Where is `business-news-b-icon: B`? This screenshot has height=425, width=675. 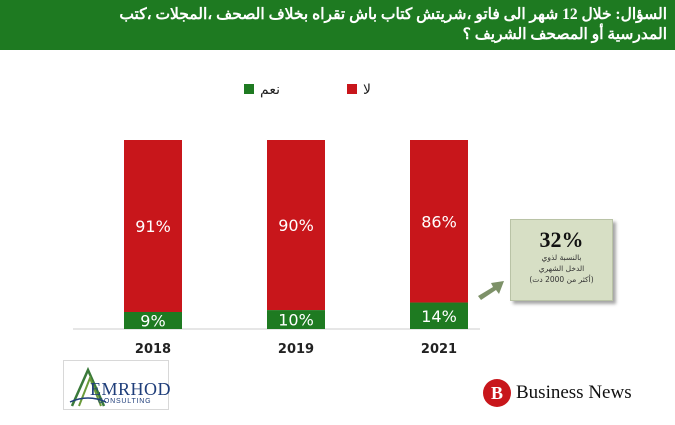
business-news-b-icon: B is located at coordinates (497, 393).